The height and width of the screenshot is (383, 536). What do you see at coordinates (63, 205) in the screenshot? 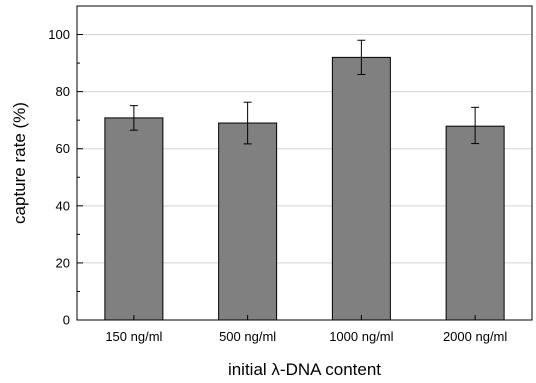
I see `y-tick-label-40: 40` at bounding box center [63, 205].